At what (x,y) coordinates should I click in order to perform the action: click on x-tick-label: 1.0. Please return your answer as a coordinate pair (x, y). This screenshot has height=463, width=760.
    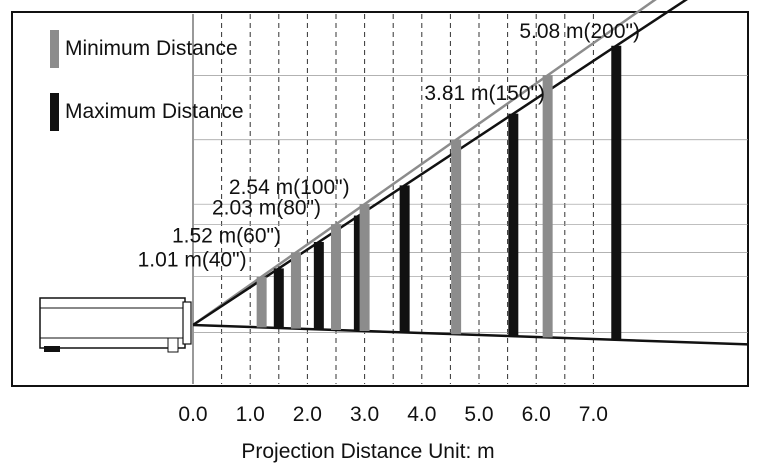
    Looking at the image, I should click on (250, 414).